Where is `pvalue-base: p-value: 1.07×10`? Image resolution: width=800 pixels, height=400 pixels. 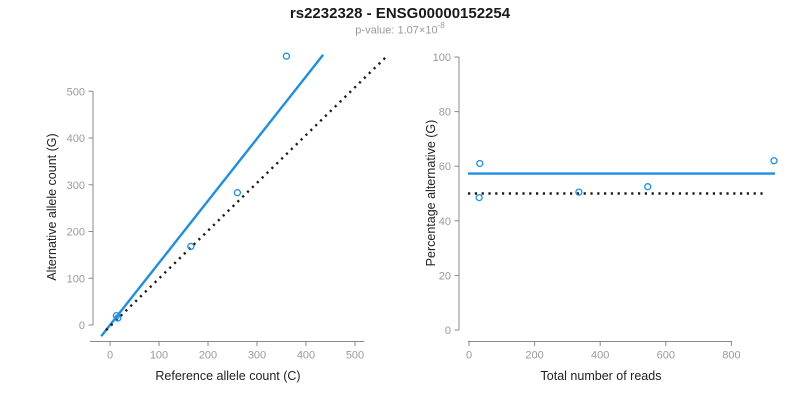
pvalue-base: p-value: 1.07×10 is located at coordinates (396, 30).